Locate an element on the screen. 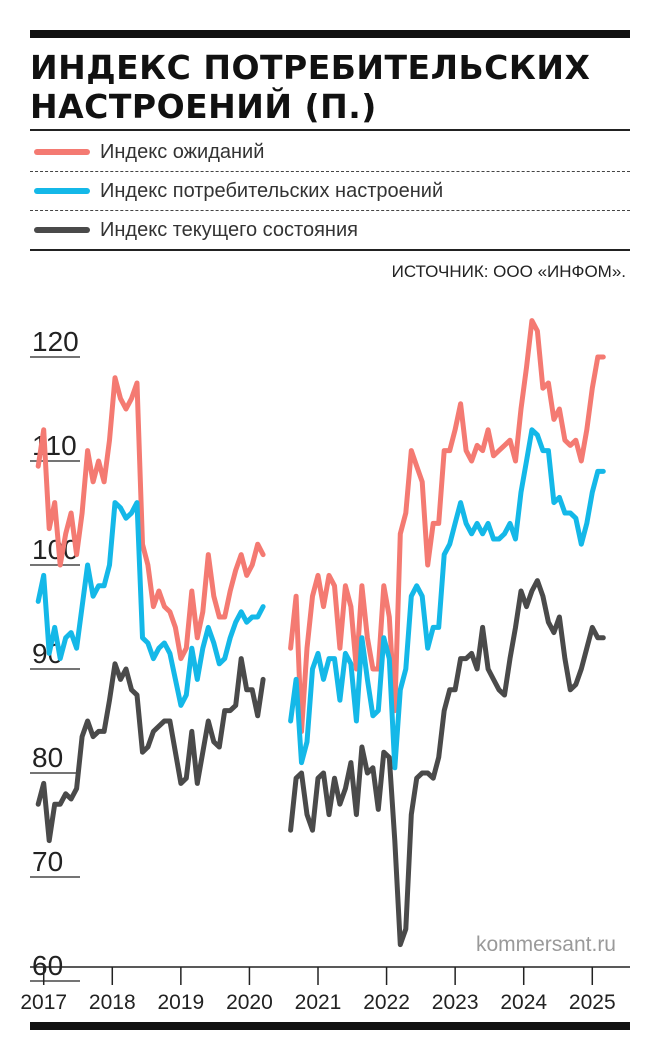 The image size is (660, 1058). y-tick-label: 100 is located at coordinates (55, 549).